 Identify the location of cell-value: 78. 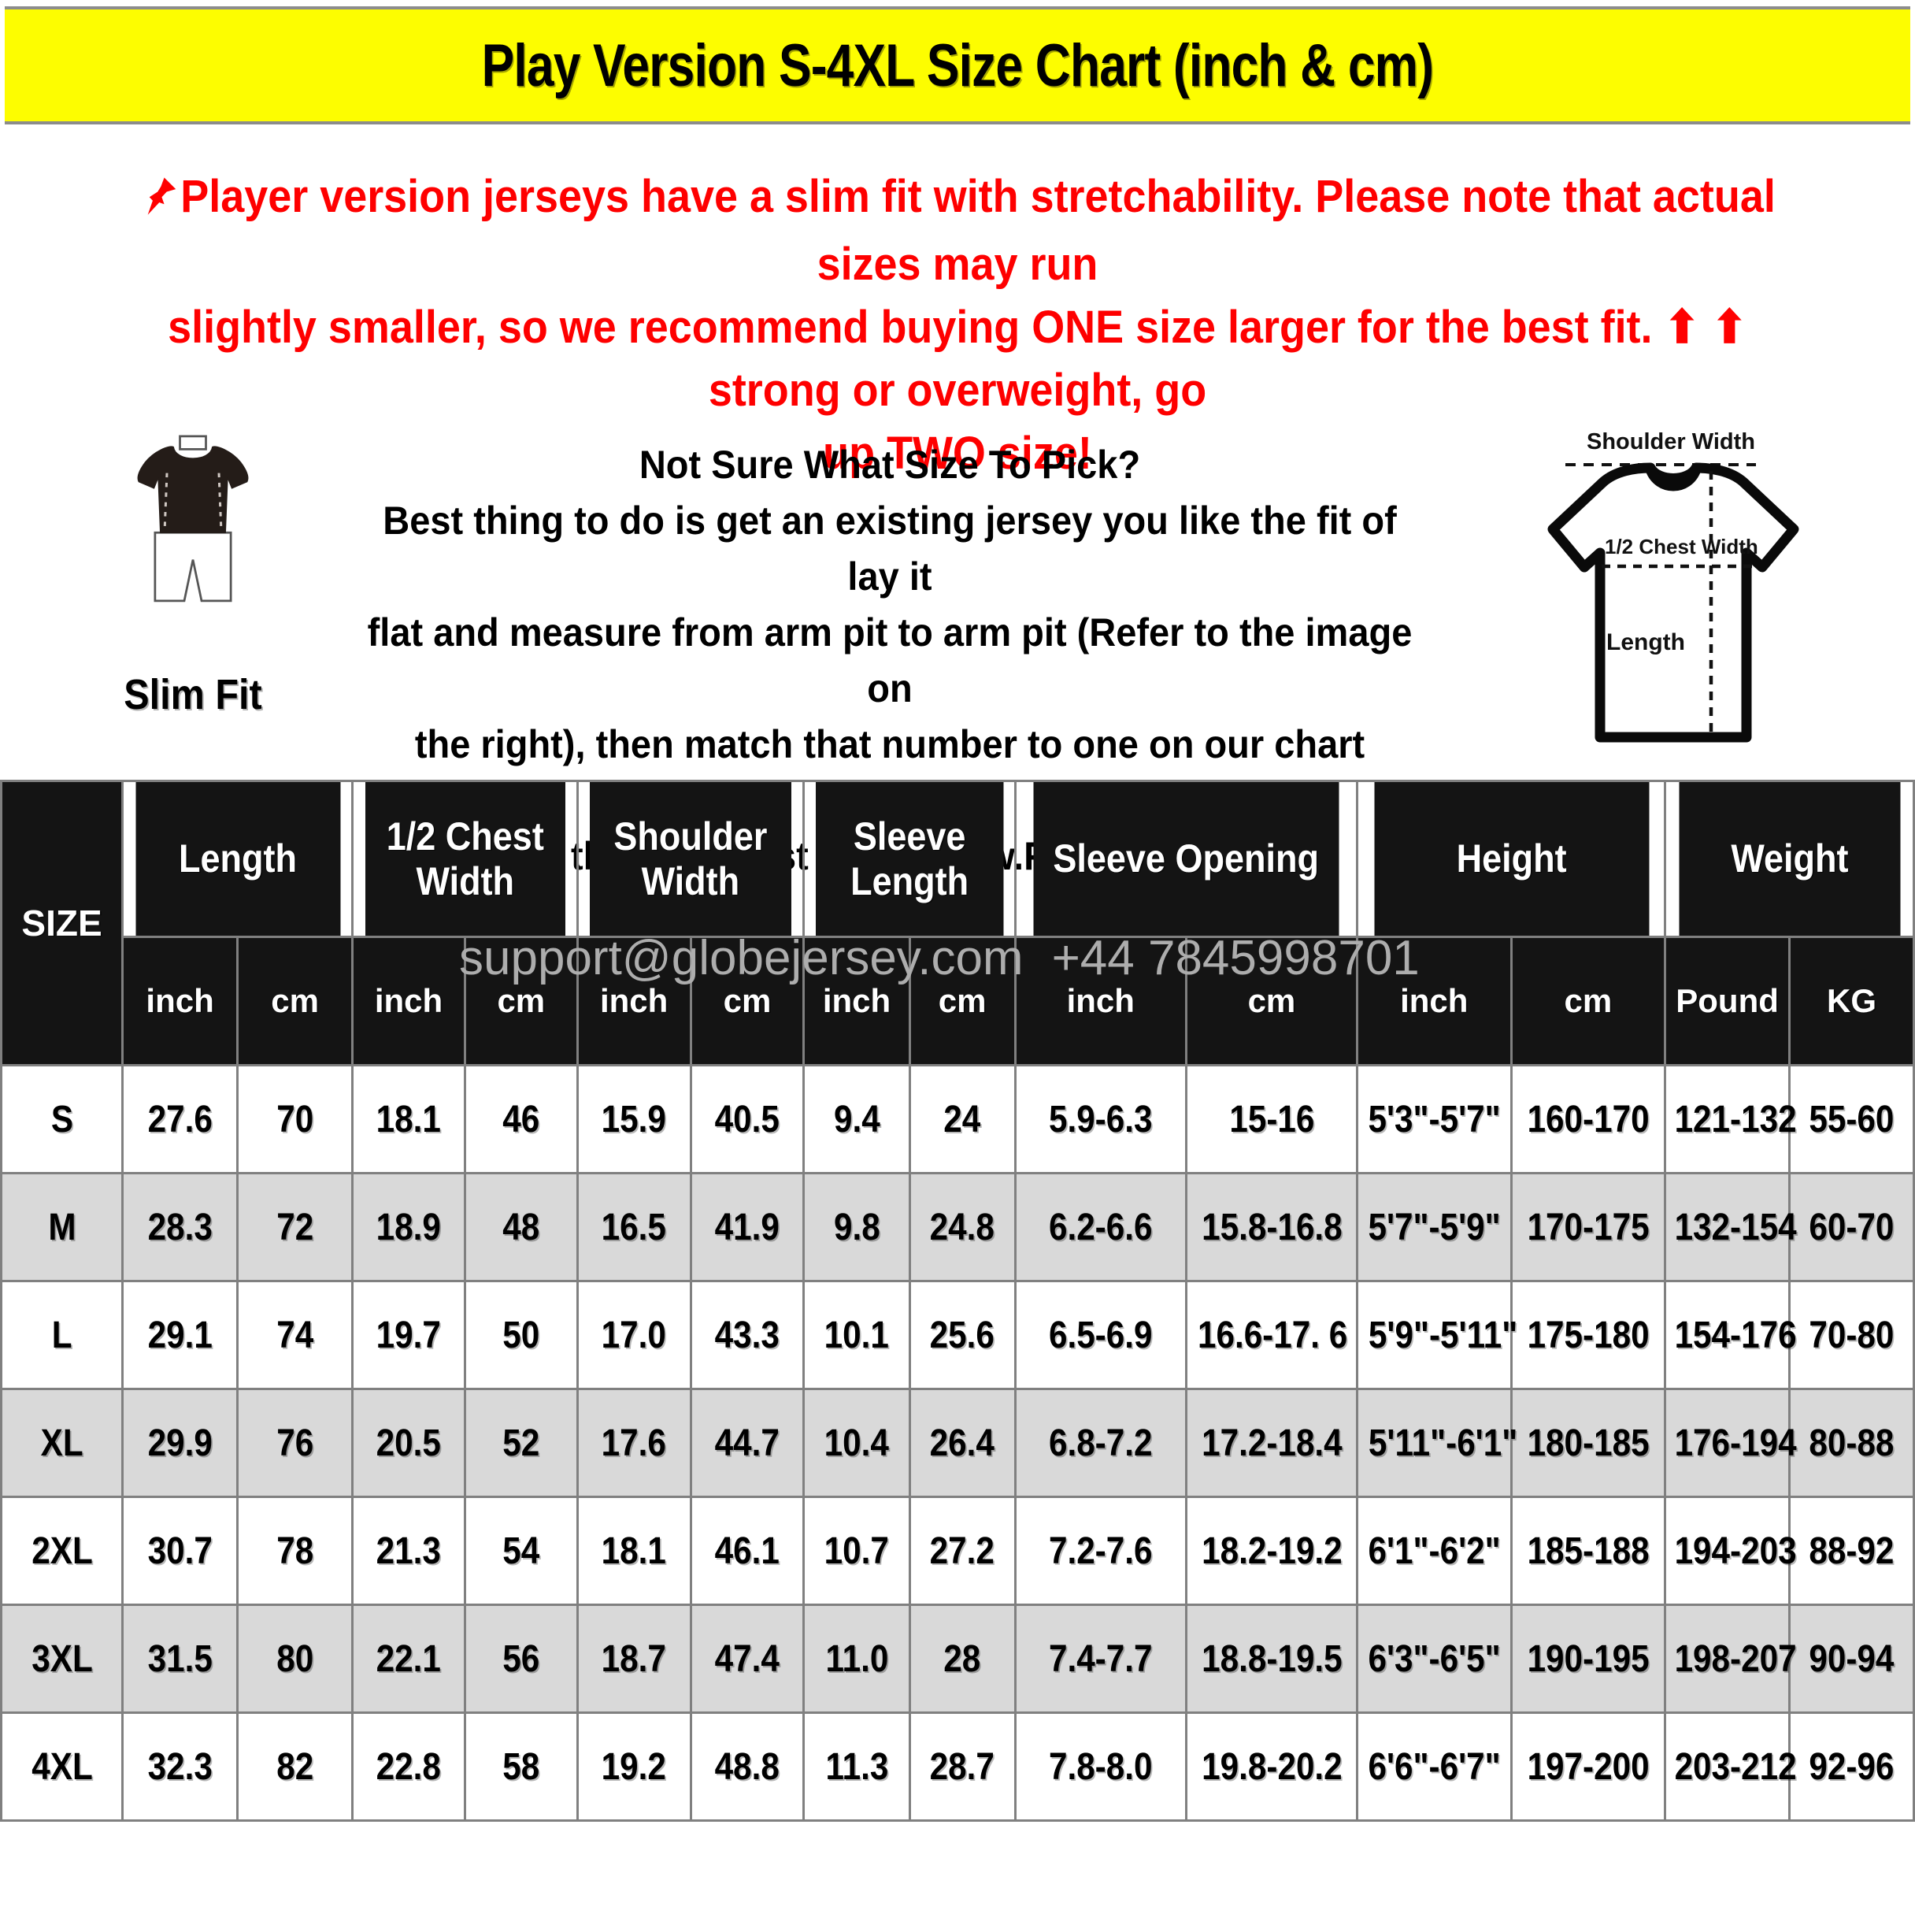
(295, 1551).